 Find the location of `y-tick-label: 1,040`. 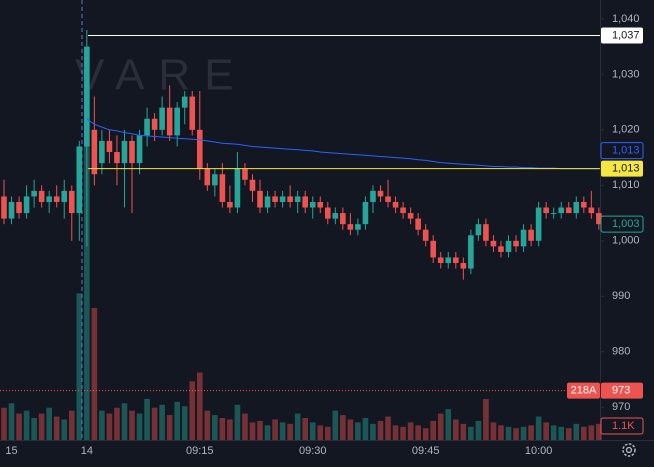

y-tick-label: 1,040 is located at coordinates (626, 19).